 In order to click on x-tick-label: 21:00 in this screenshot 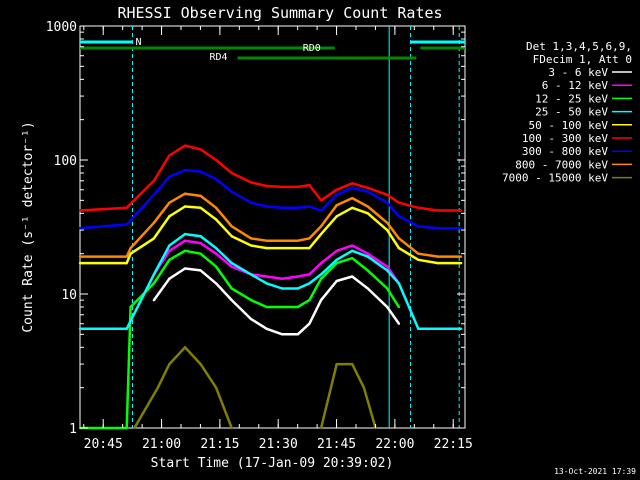, I will do `click(161, 444)`.